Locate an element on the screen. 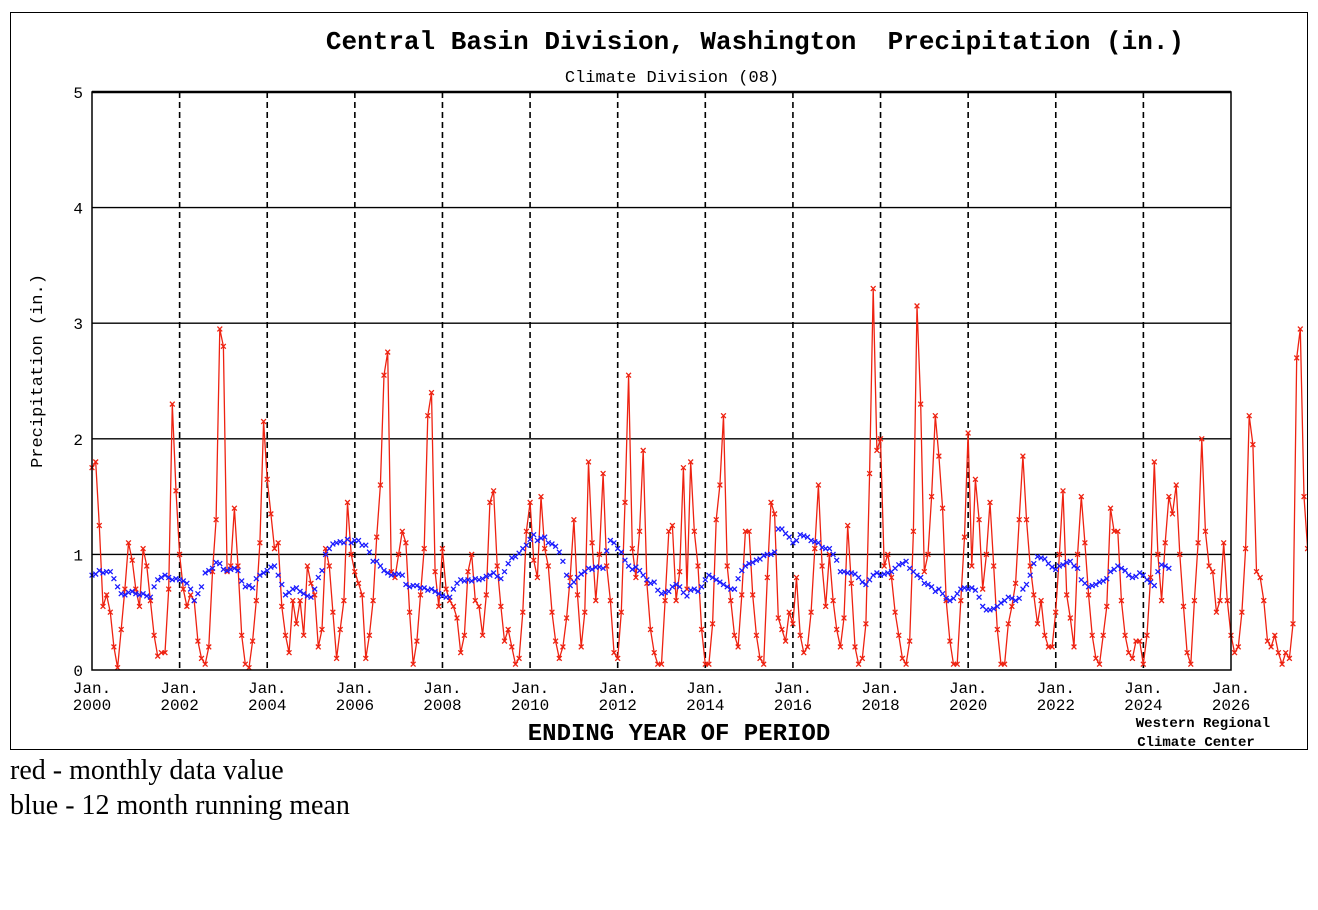 This screenshot has height=910, width=1318. y-tick-label: 3 is located at coordinates (78, 325).